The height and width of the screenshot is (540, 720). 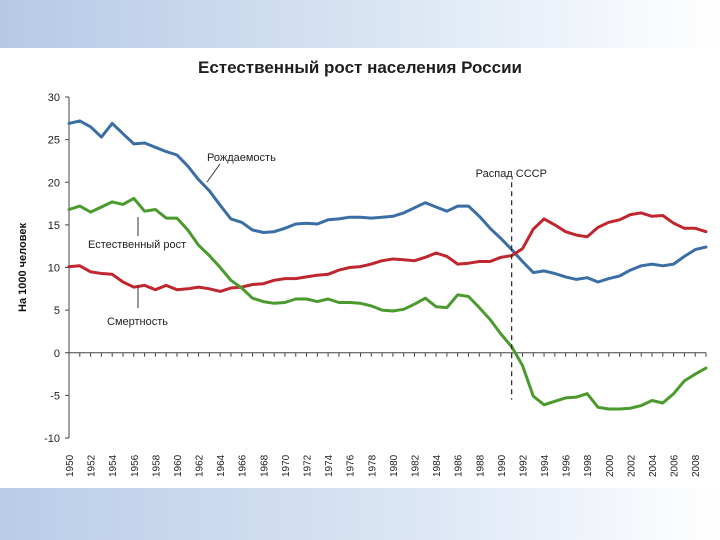 What do you see at coordinates (113, 465) in the screenshot?
I see `x-tick-label: 1954` at bounding box center [113, 465].